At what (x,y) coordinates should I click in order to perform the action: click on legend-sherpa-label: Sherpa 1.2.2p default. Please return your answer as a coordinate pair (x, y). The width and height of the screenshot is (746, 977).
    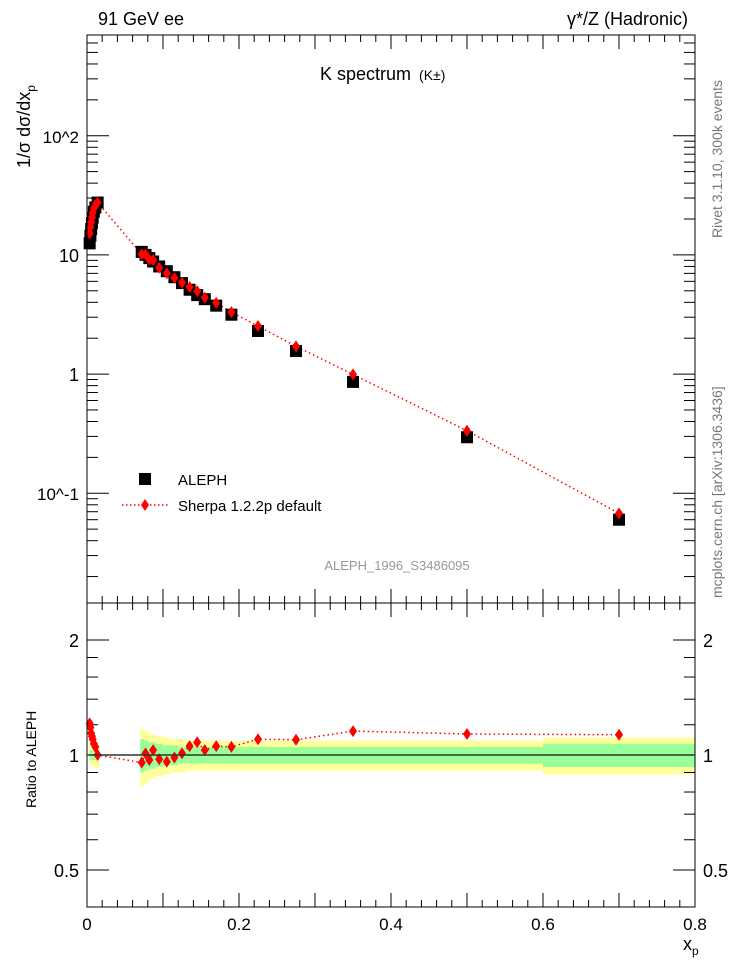
    Looking at the image, I should click on (250, 506).